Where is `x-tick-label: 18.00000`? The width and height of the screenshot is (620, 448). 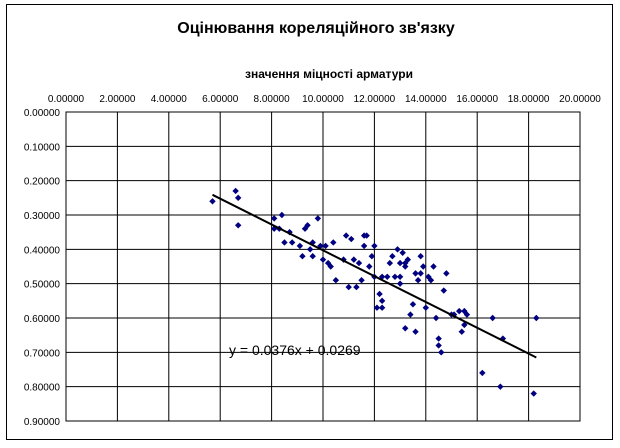 x-tick-label: 18.00000 is located at coordinates (529, 99).